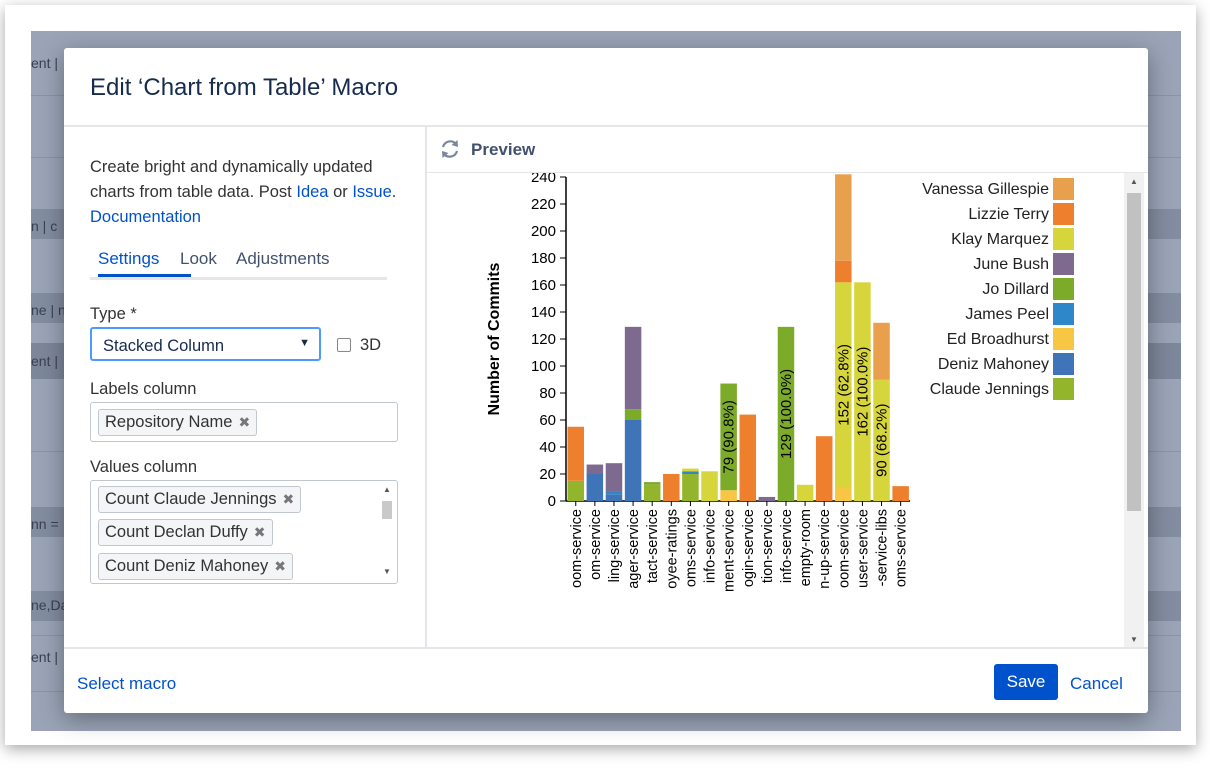 The image size is (1210, 775). Describe the element at coordinates (998, 339) in the screenshot. I see `legend-label: Ed Broadhurst` at that location.